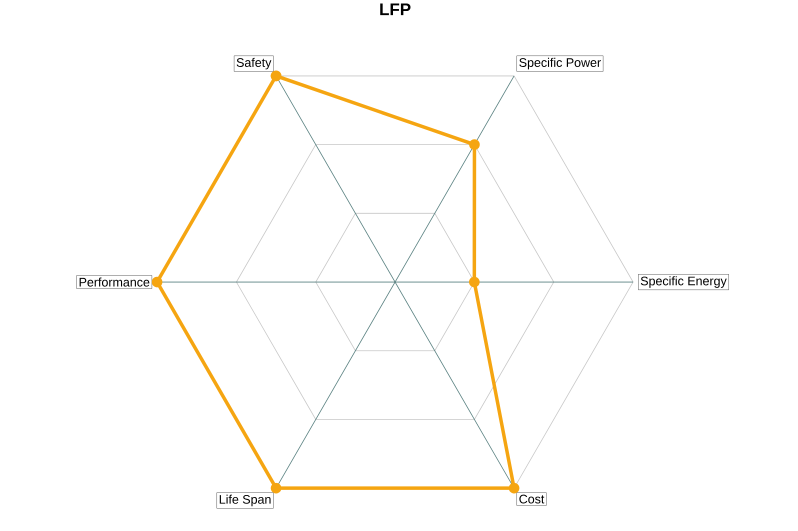 This screenshot has width=798, height=531. Describe the element at coordinates (531, 499) in the screenshot. I see `spoke-label: Cost` at that location.